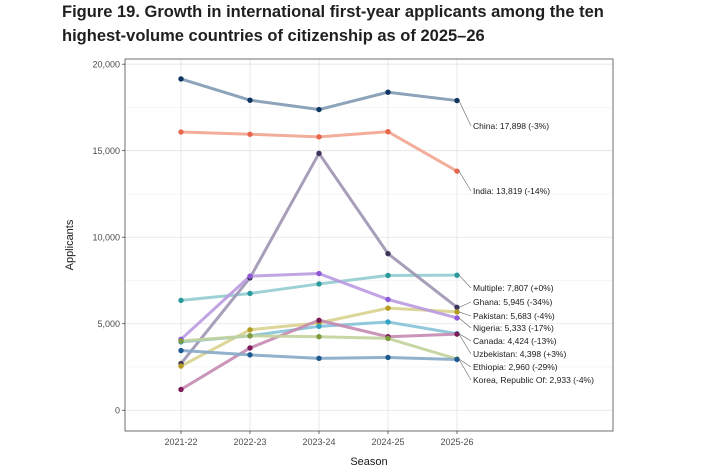 Image resolution: width=706 pixels, height=469 pixels. I want to click on y-axis-title: Applicants, so click(70, 244).